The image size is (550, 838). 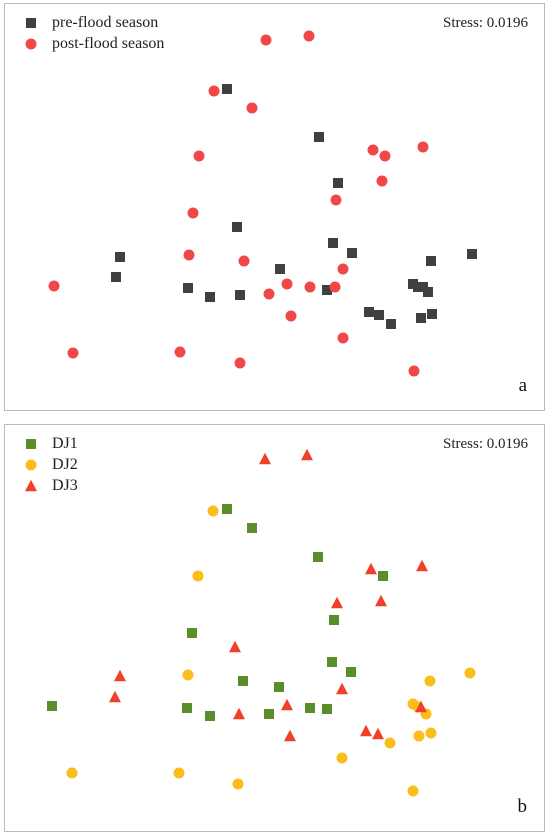 What do you see at coordinates (65, 443) in the screenshot?
I see `legend-label: DJ1` at bounding box center [65, 443].